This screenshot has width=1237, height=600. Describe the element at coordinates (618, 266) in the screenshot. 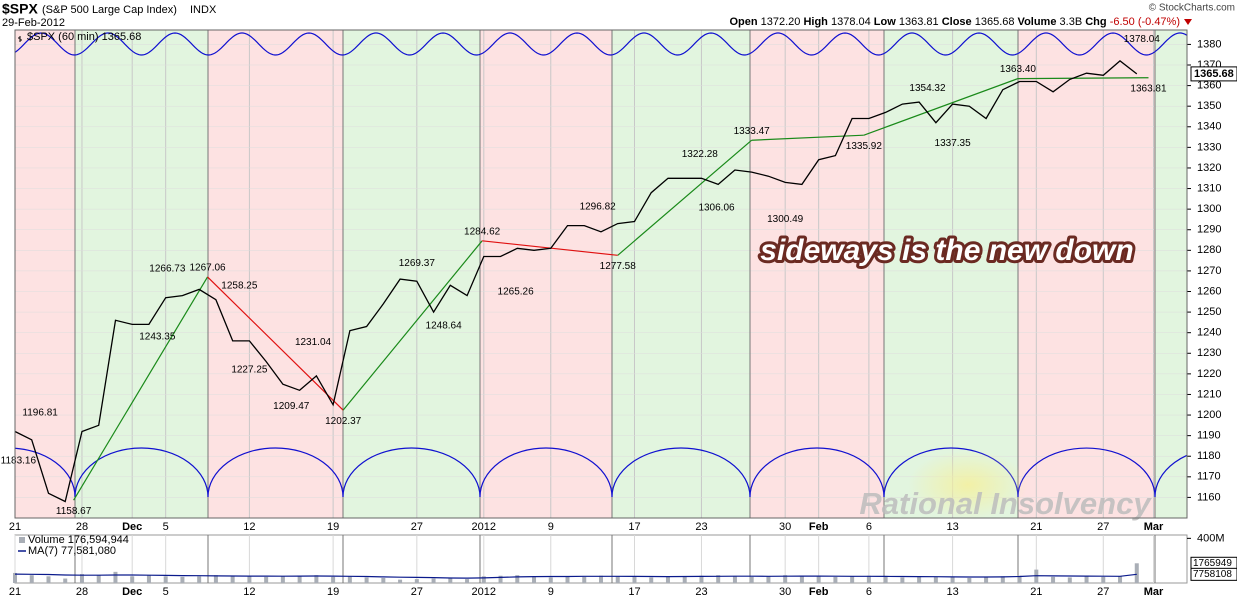

I see `pivot-label: 1277.58` at that location.